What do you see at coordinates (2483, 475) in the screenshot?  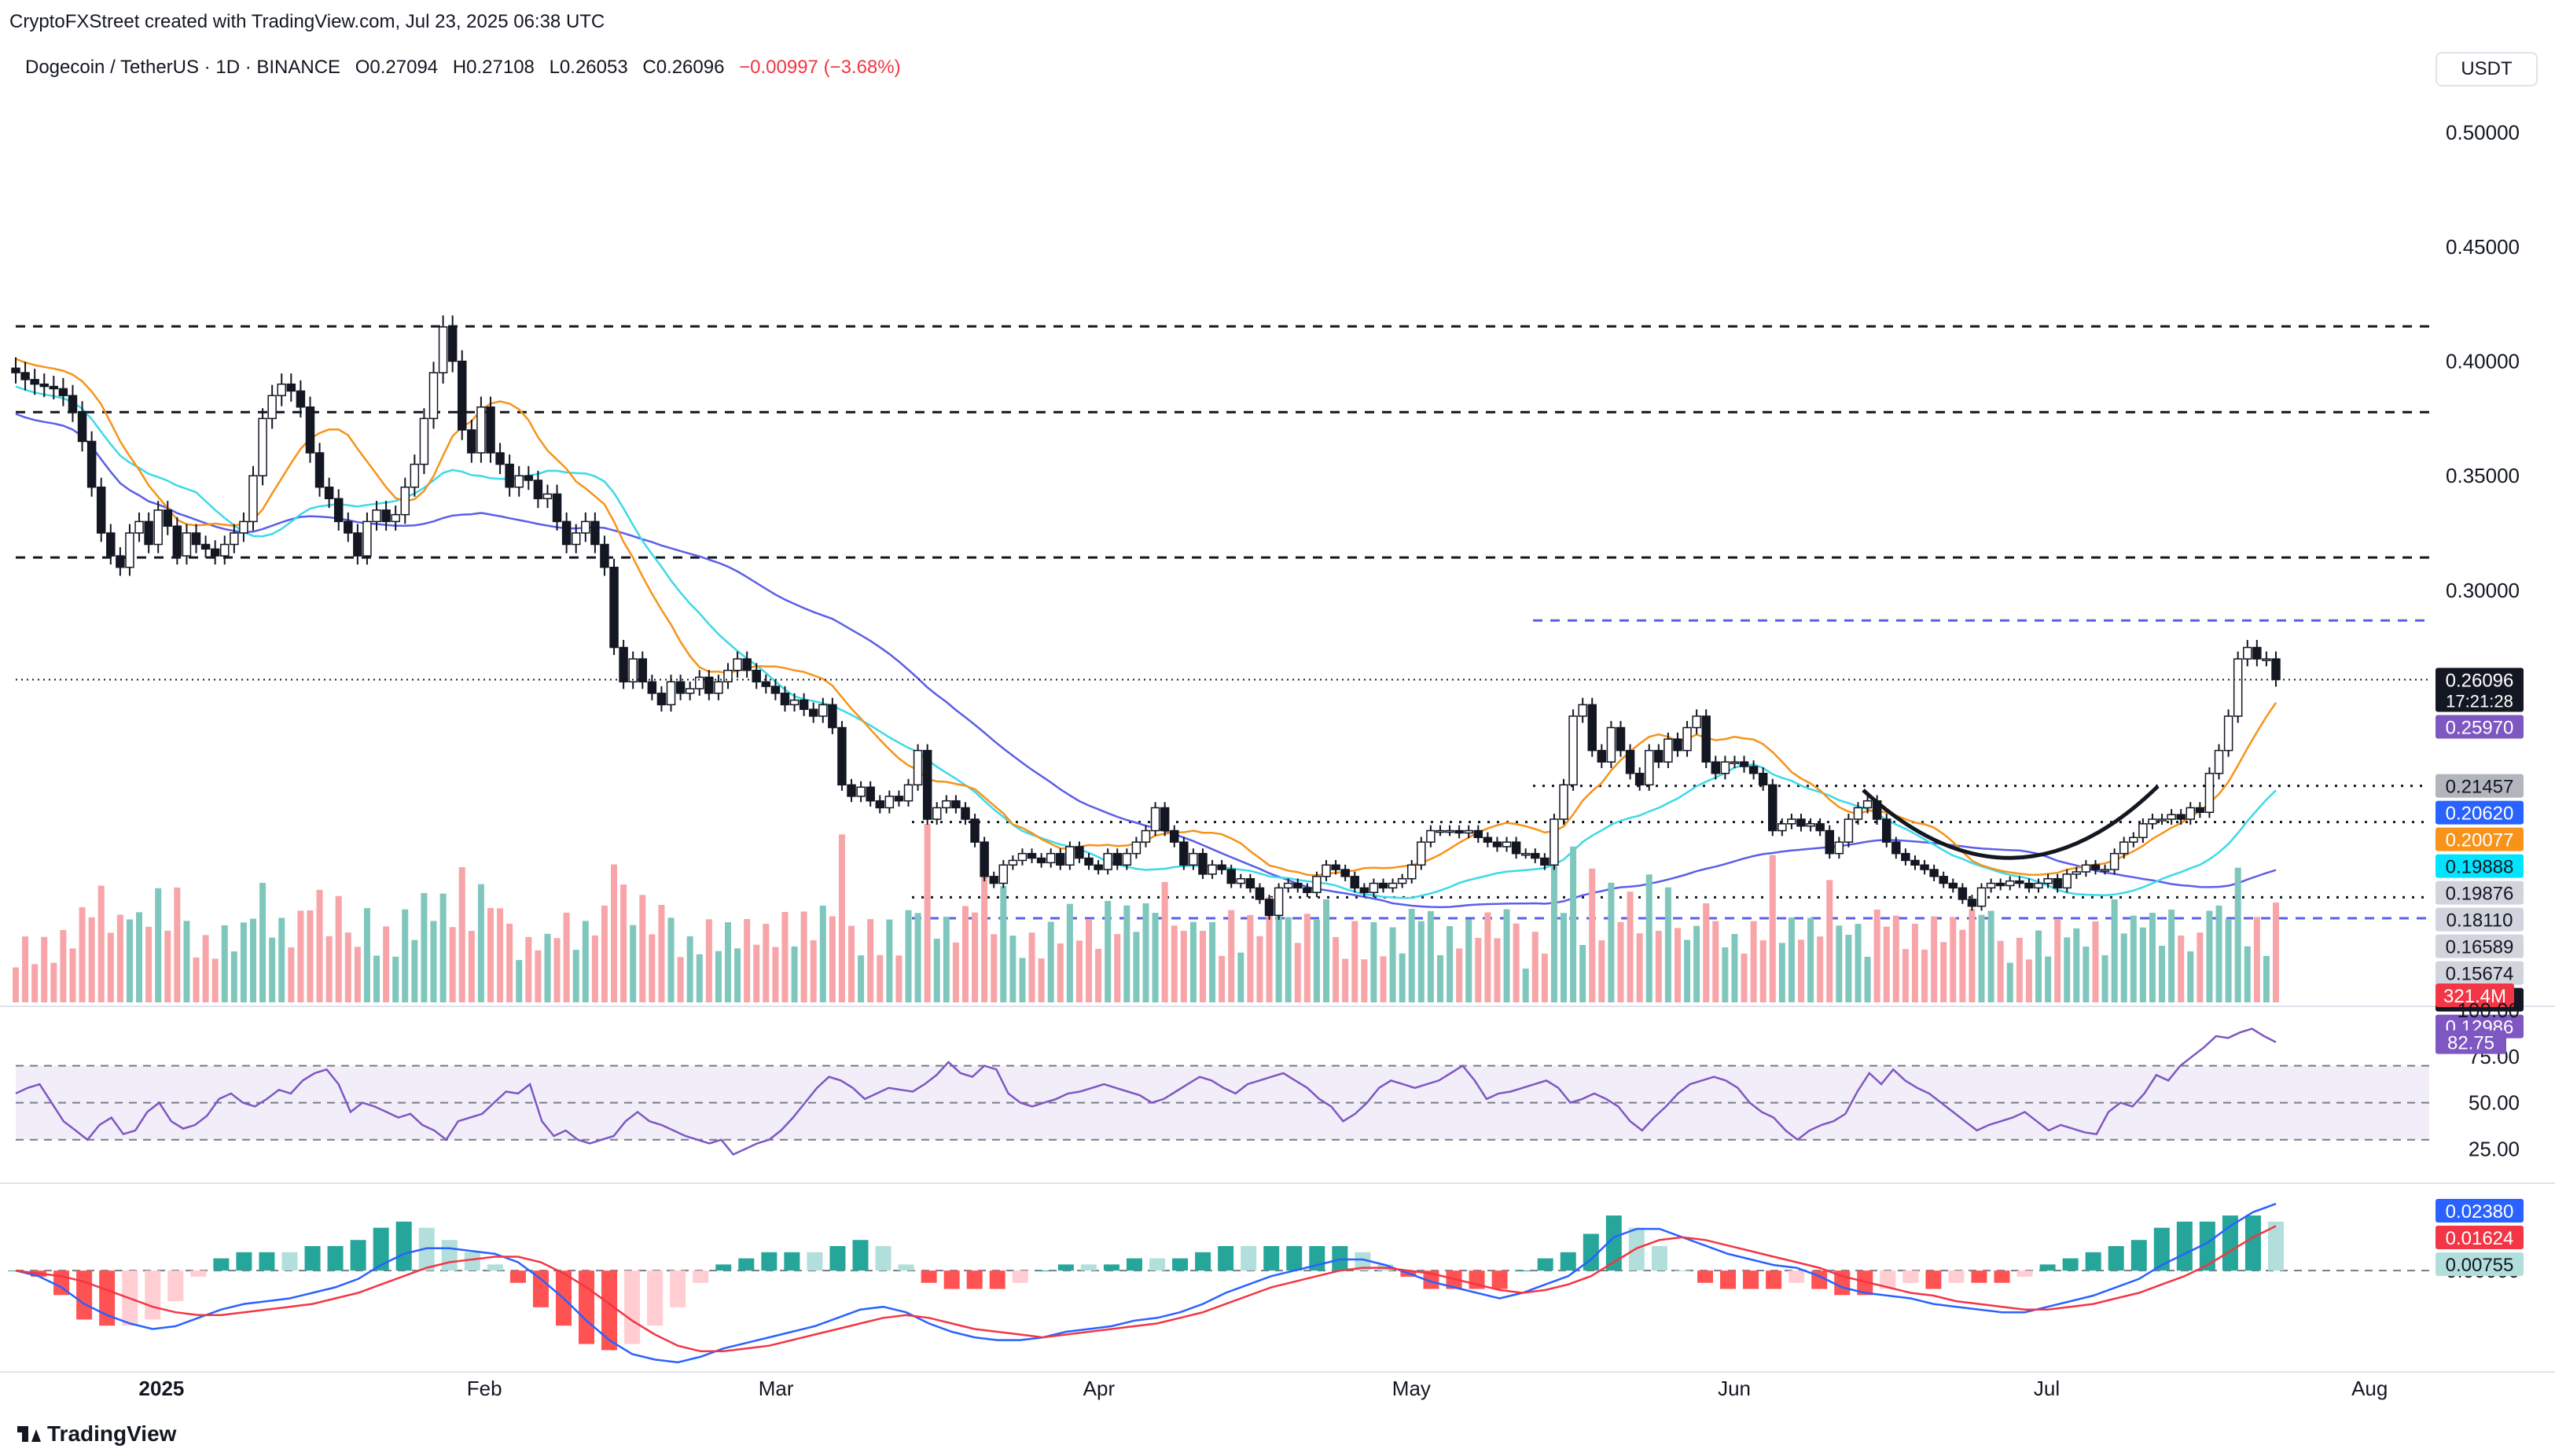 I see `price-tick-label: 0.35000` at bounding box center [2483, 475].